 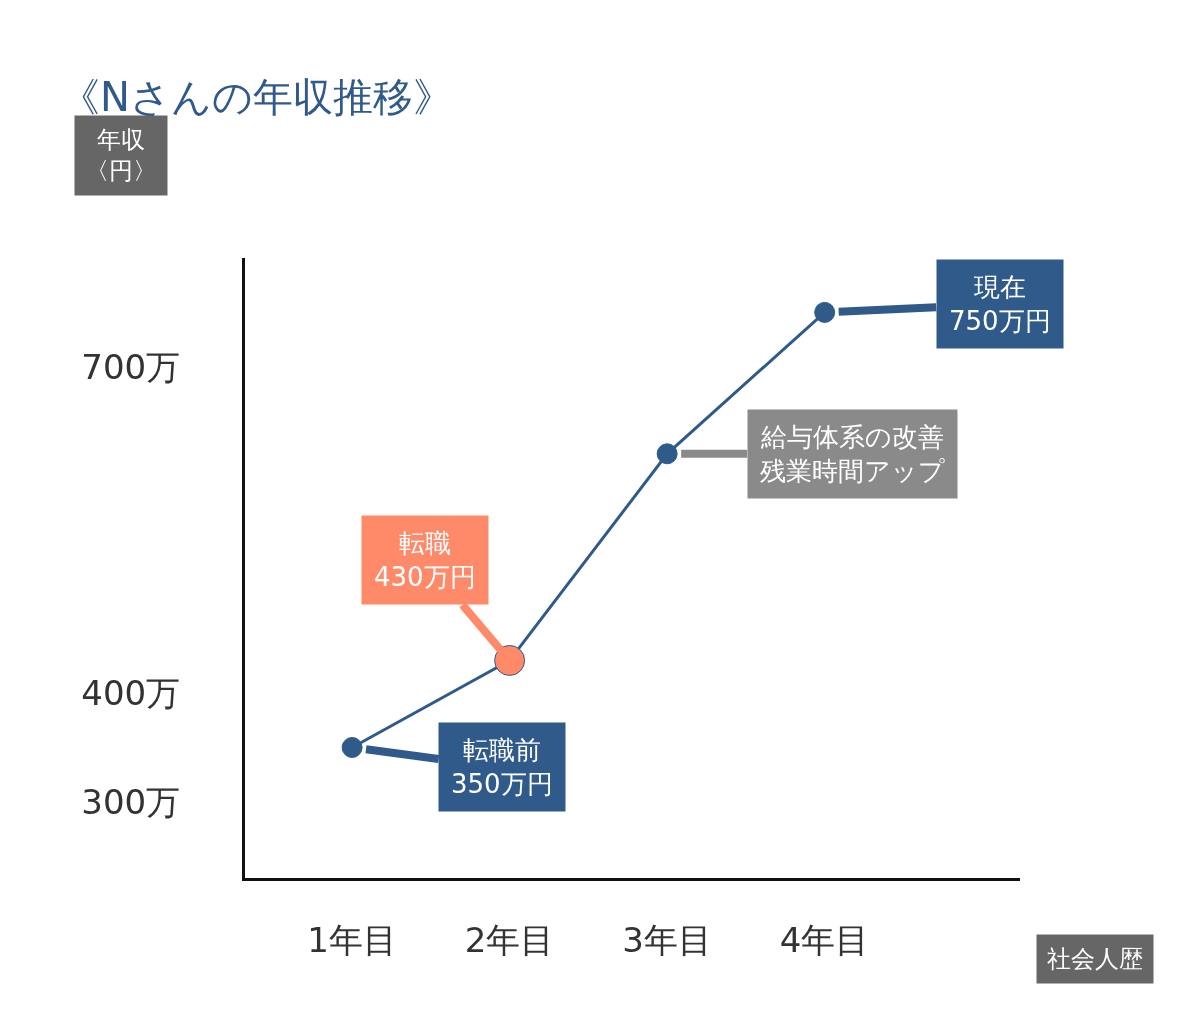 What do you see at coordinates (824, 939) in the screenshot?
I see `x-tick-label: 4年目` at bounding box center [824, 939].